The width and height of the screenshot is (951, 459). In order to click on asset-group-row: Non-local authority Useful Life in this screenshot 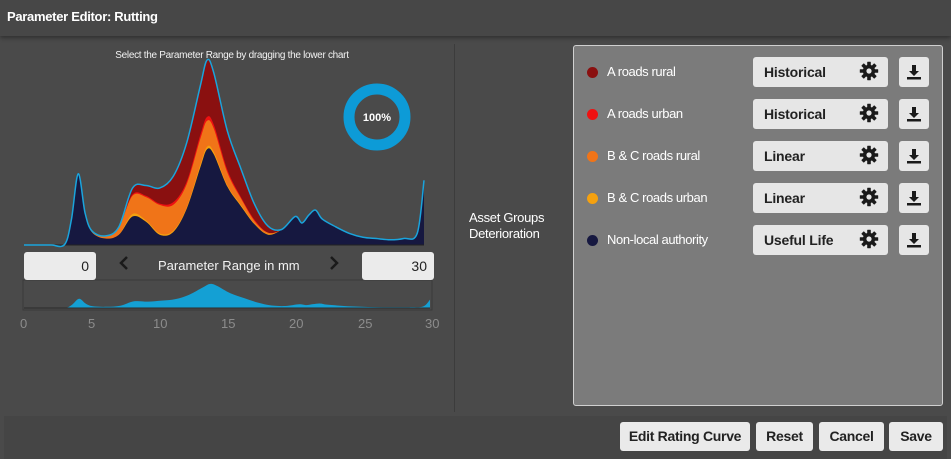, I will do `click(759, 240)`.